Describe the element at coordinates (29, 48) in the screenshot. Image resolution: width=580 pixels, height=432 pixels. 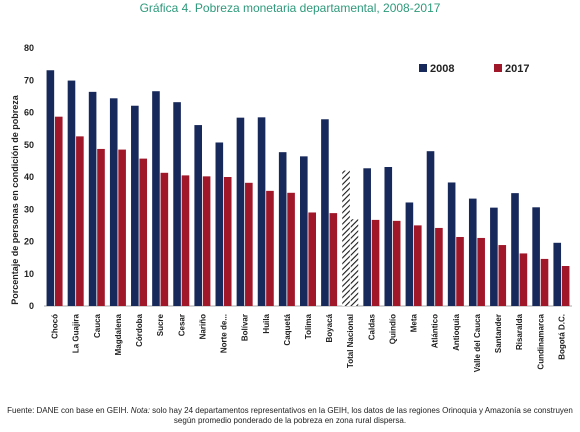
I see `y-tick-label: 80` at that location.